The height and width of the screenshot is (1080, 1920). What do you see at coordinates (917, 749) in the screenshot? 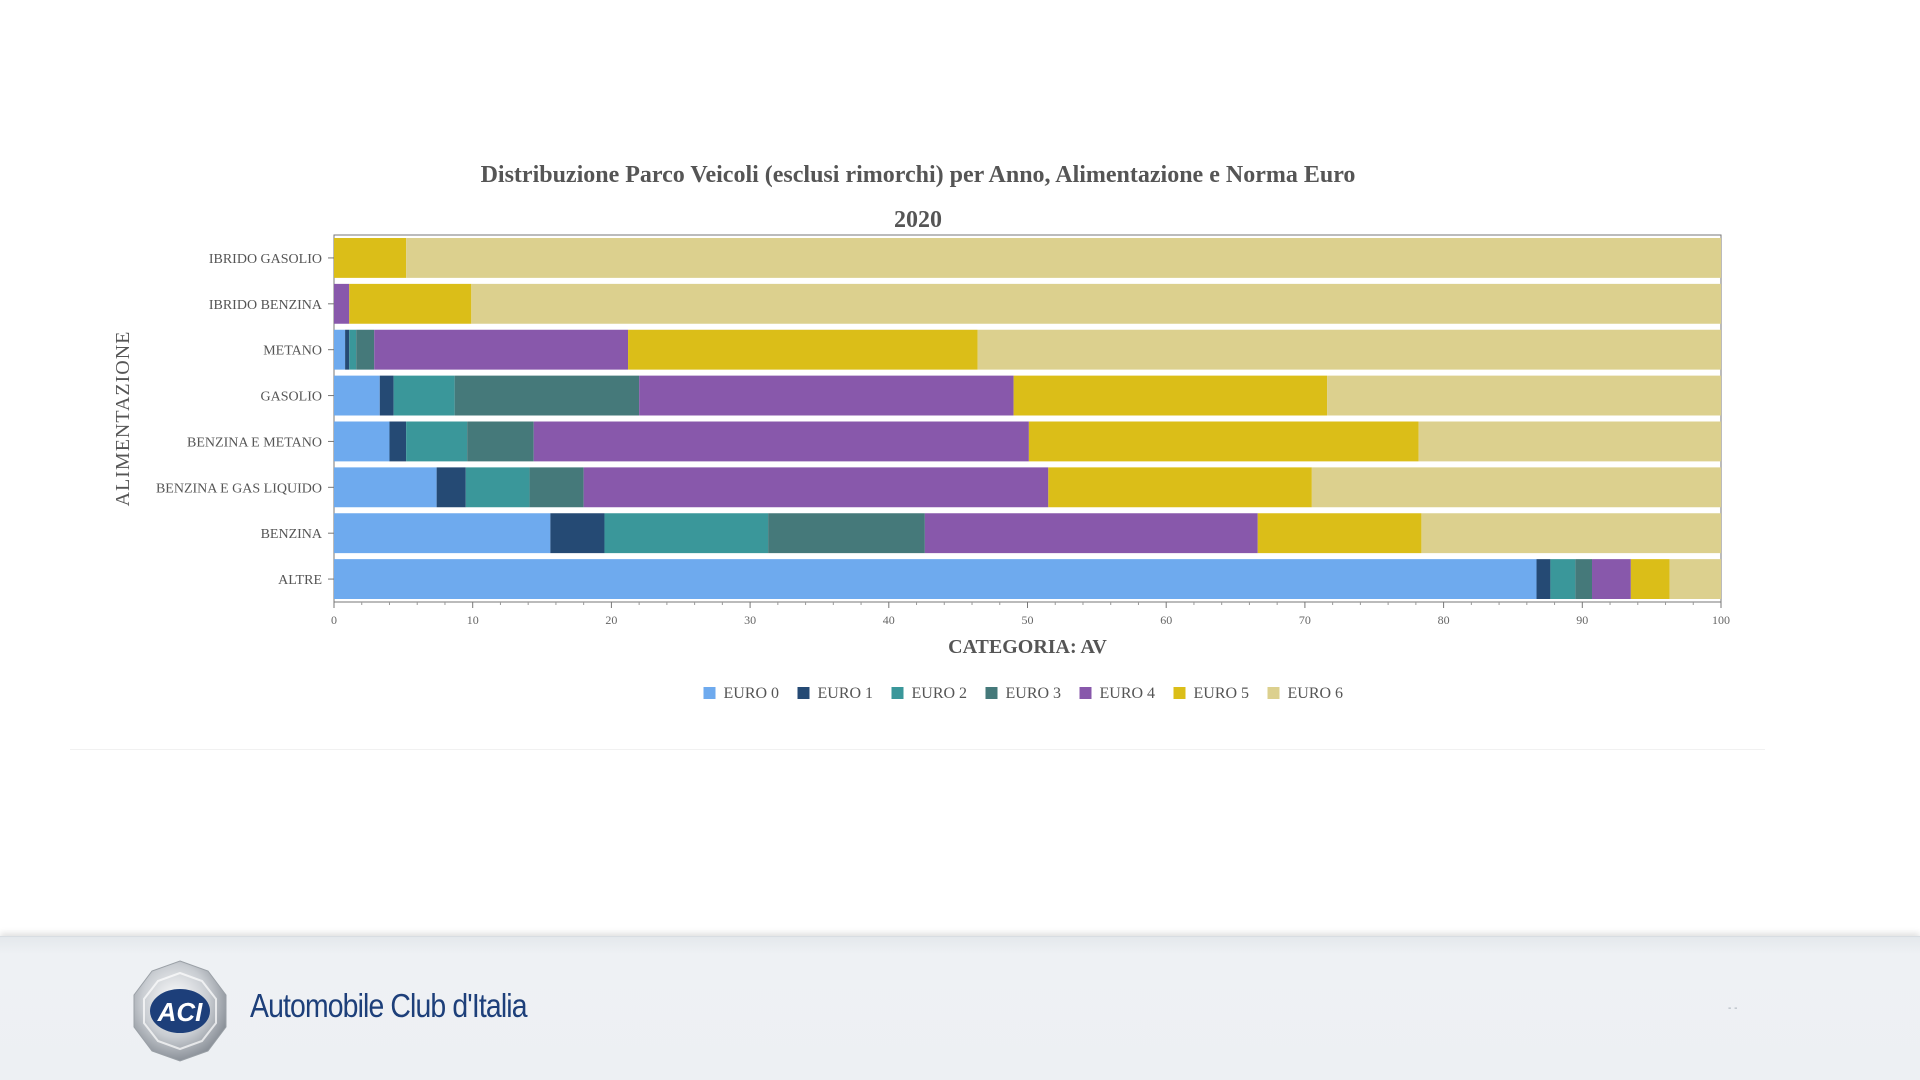
I see `separator-line` at bounding box center [917, 749].